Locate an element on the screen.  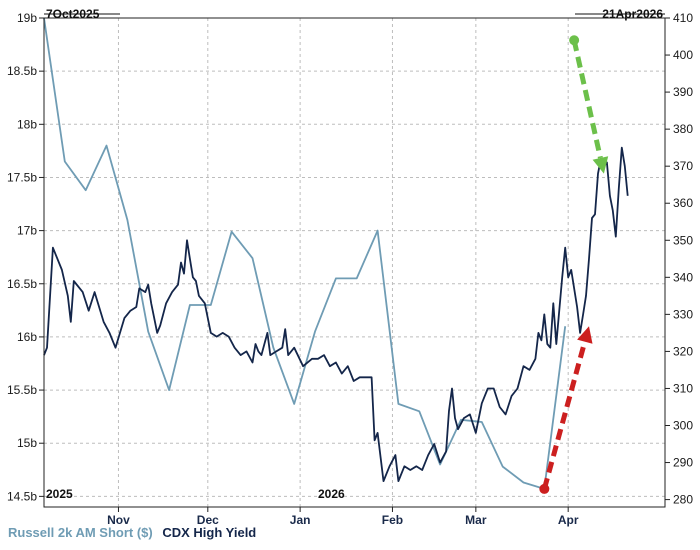
right-tick-label: 290 is located at coordinates (683, 463).